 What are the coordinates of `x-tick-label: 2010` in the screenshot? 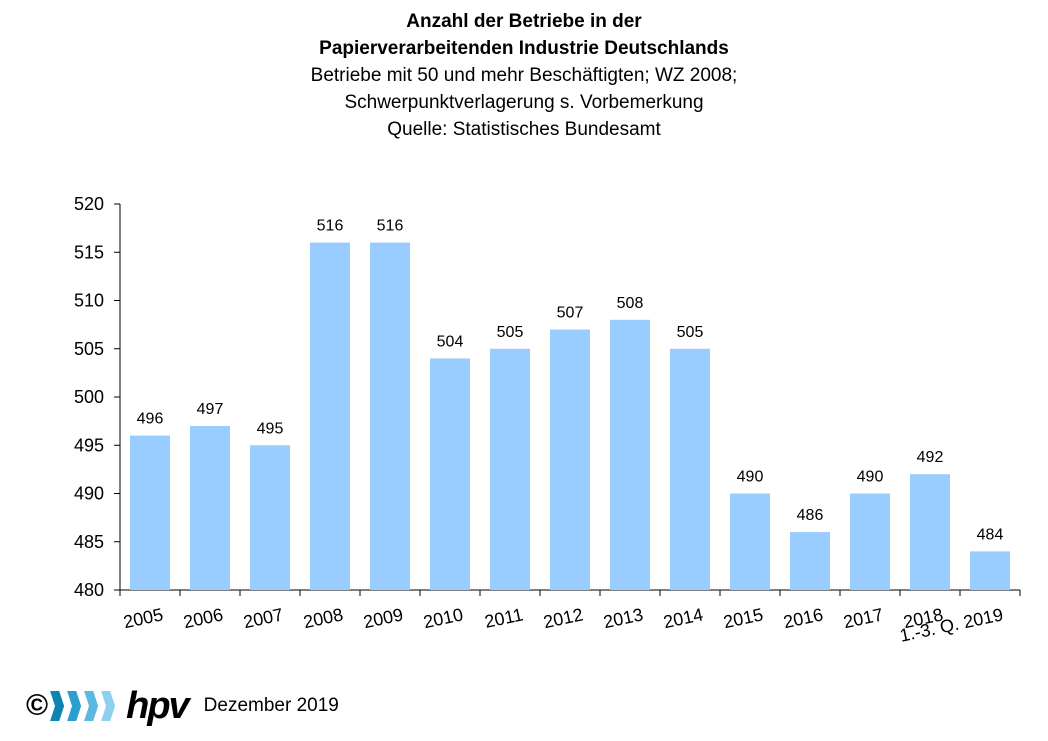 It's located at (443, 618).